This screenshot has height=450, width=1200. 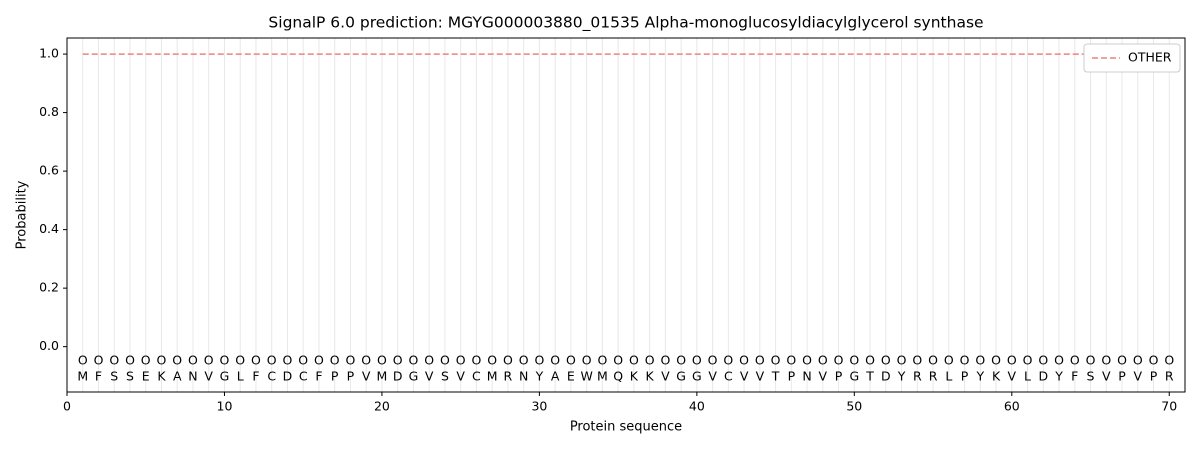 What do you see at coordinates (854, 406) in the screenshot?
I see `x-tick-label: 50` at bounding box center [854, 406].